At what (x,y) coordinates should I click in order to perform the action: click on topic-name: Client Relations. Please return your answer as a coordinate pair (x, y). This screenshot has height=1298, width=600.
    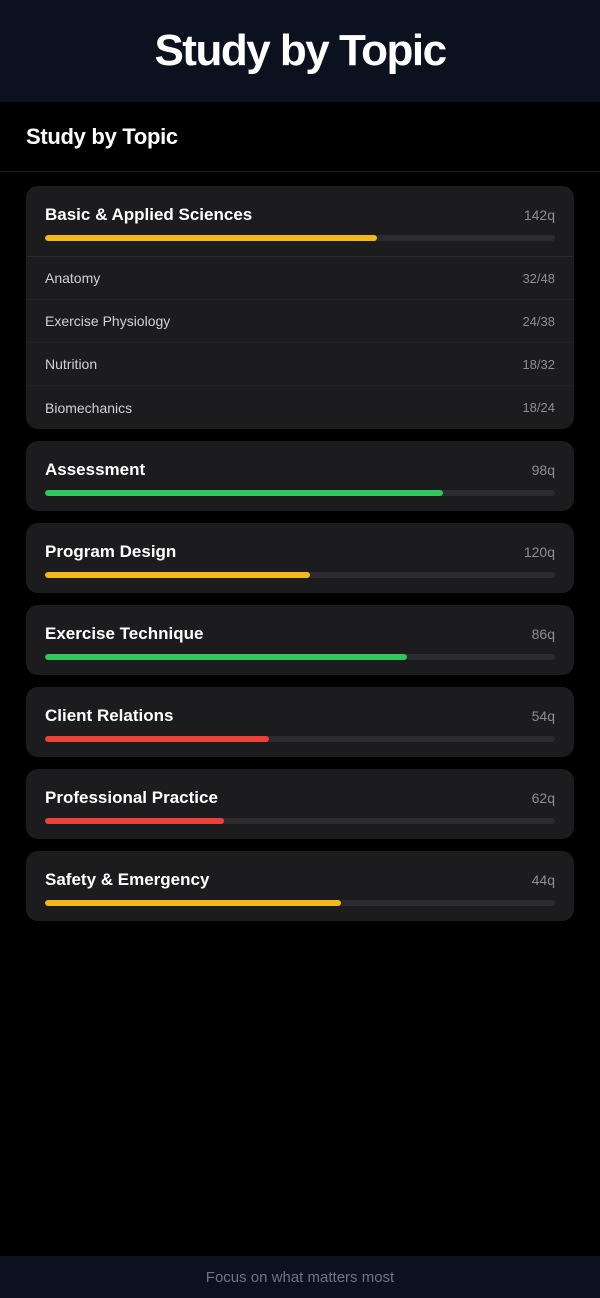
    Looking at the image, I should click on (109, 715).